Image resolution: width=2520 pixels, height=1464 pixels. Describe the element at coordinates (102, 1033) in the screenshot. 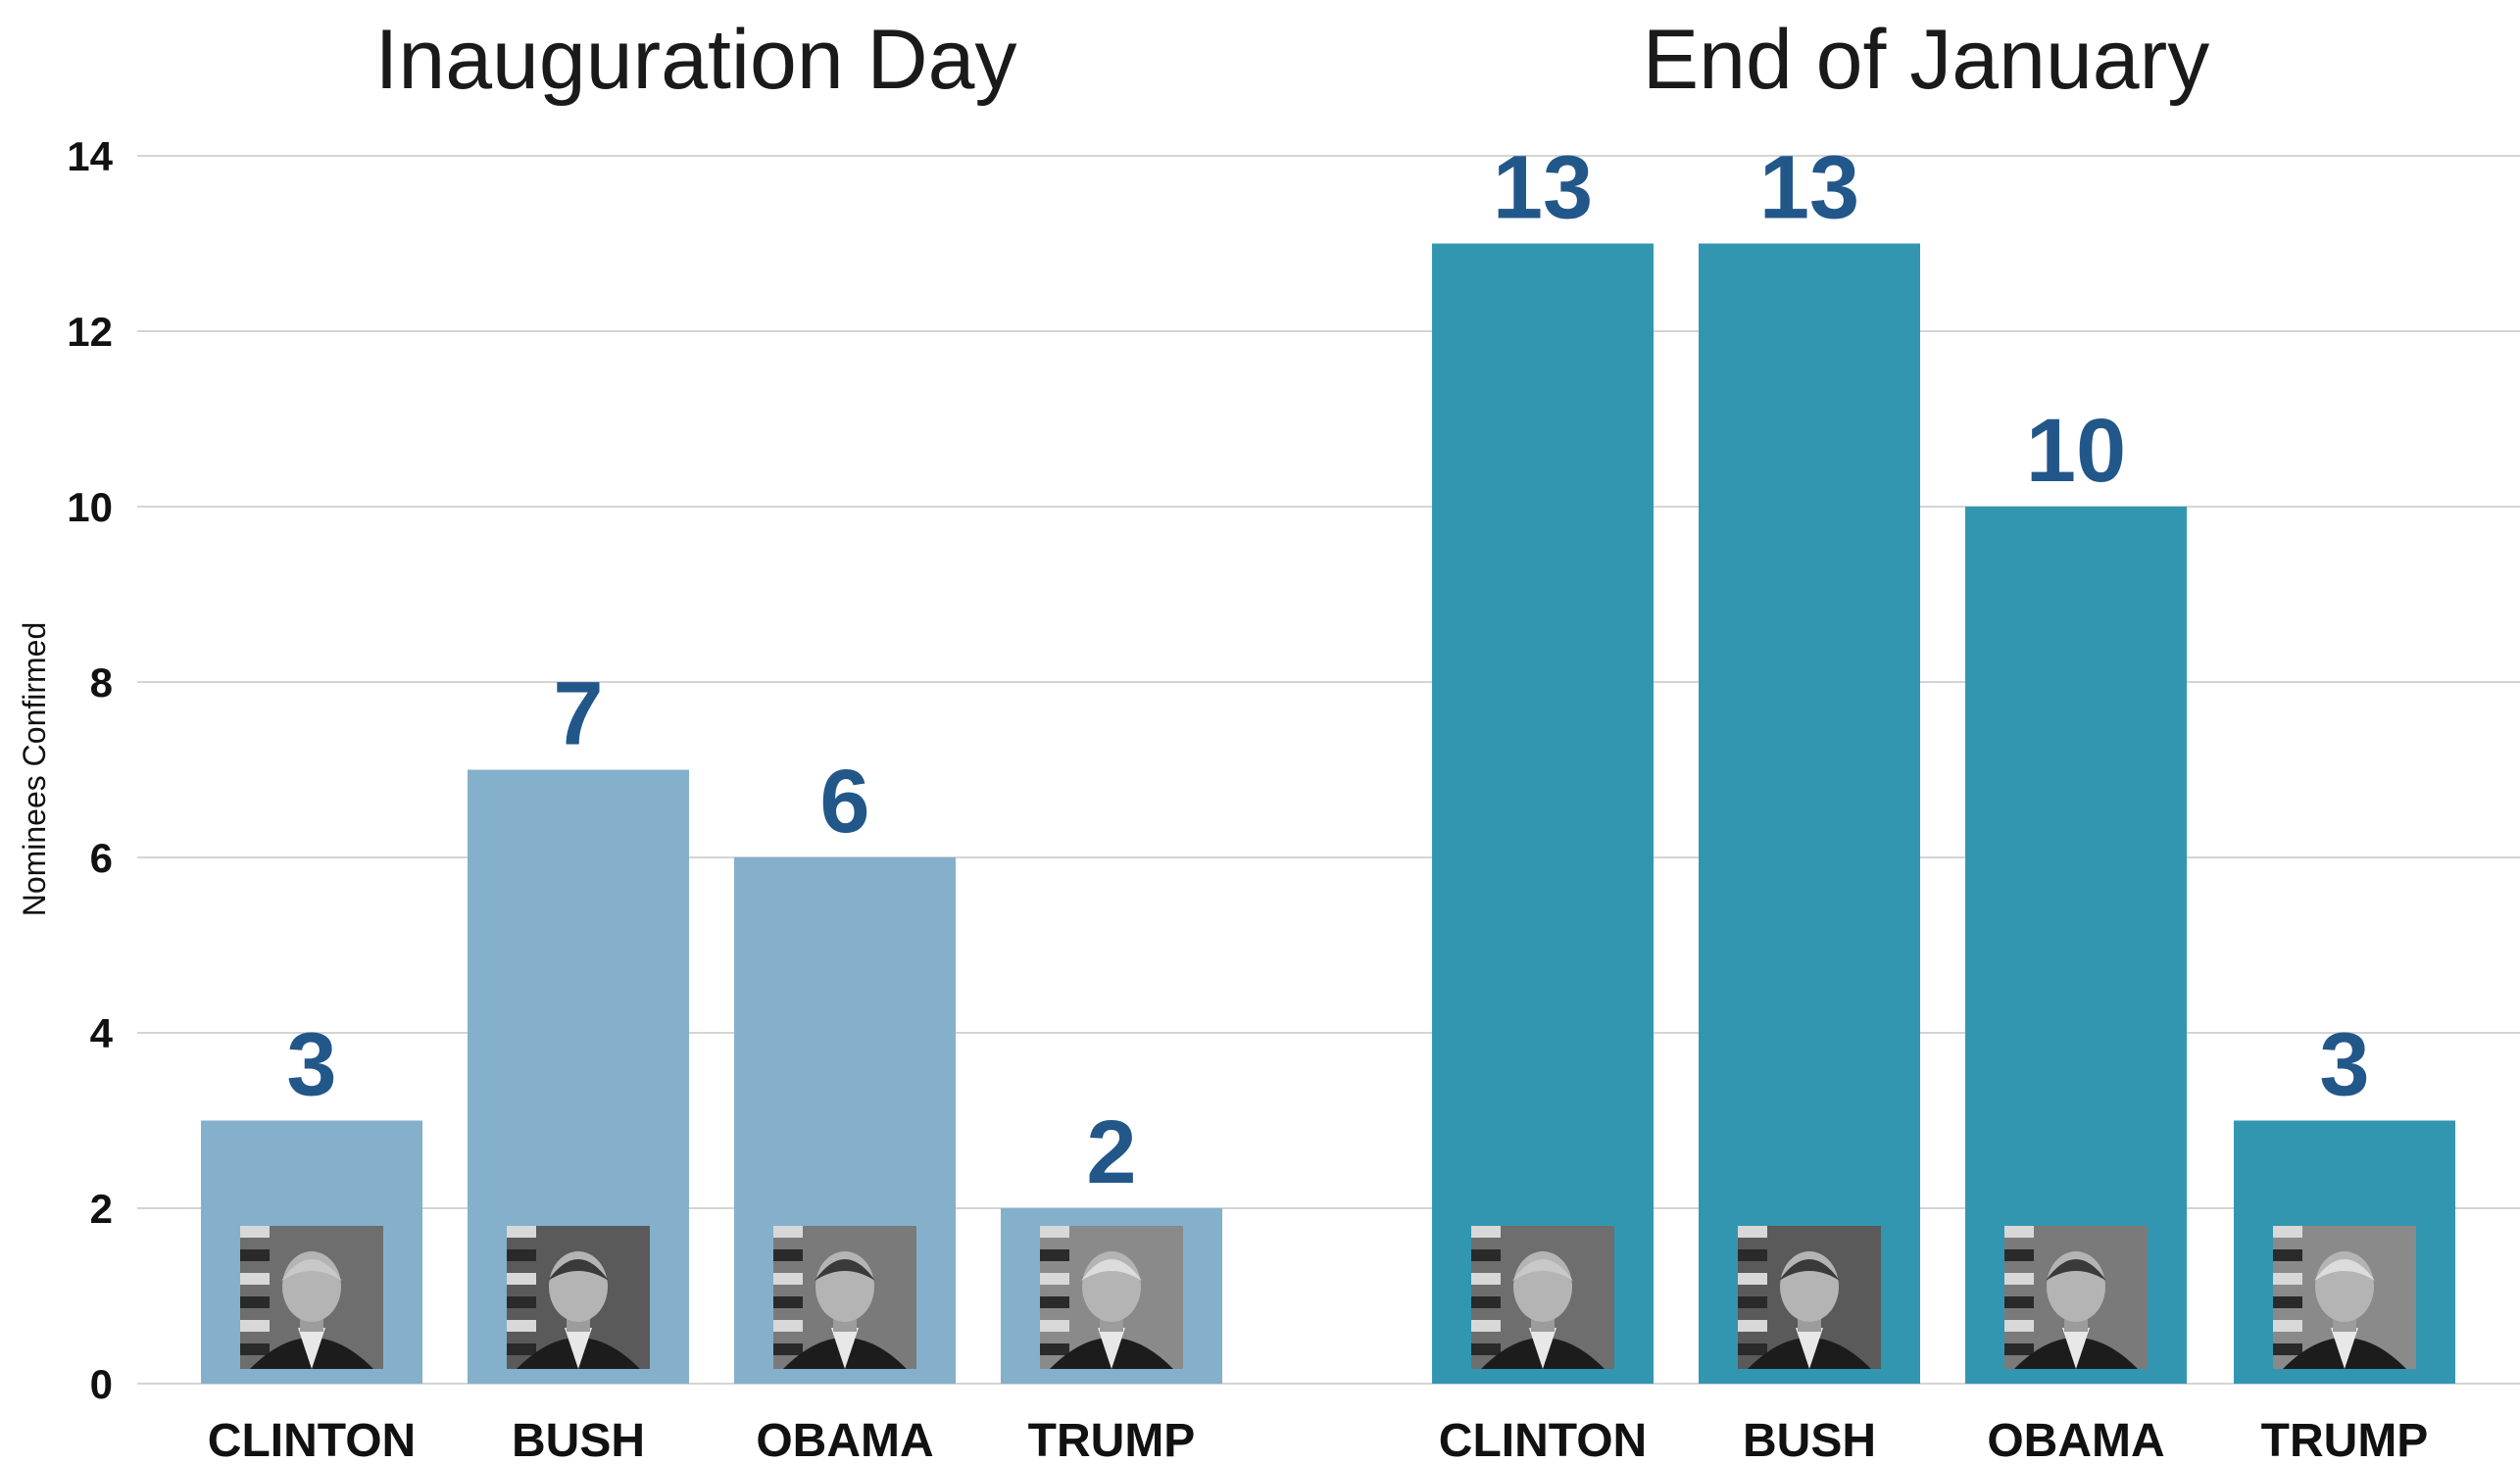

I see `y-tick-label: 4` at that location.